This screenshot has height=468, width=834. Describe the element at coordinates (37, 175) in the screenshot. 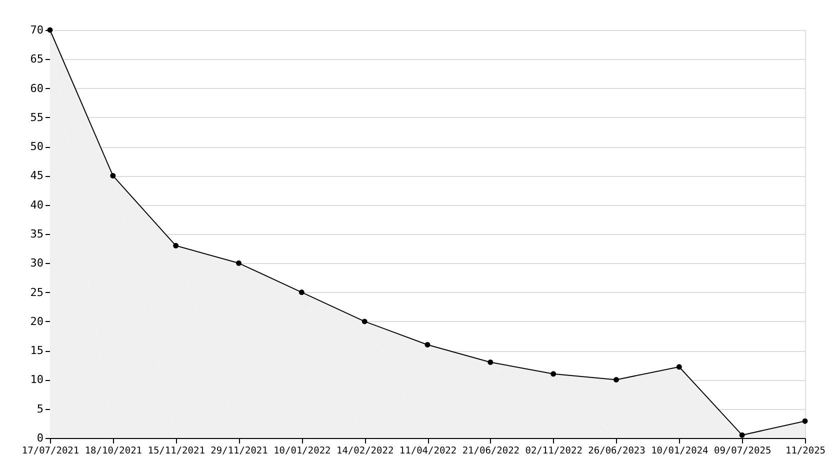

I see `y-tick-label: 45` at that location.